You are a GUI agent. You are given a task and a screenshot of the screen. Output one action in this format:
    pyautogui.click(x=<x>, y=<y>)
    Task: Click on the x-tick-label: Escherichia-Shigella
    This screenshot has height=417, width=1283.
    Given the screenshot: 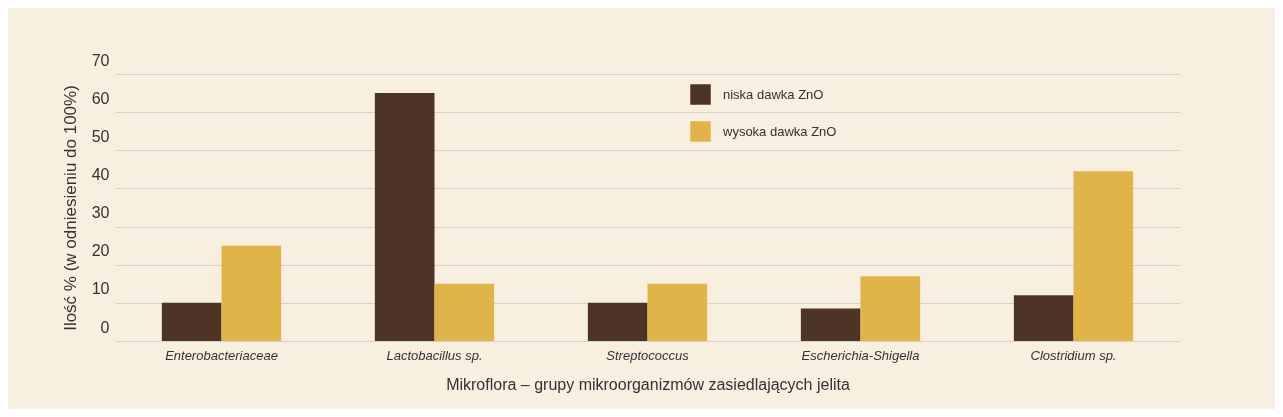 What is the action you would take?
    pyautogui.click(x=860, y=355)
    